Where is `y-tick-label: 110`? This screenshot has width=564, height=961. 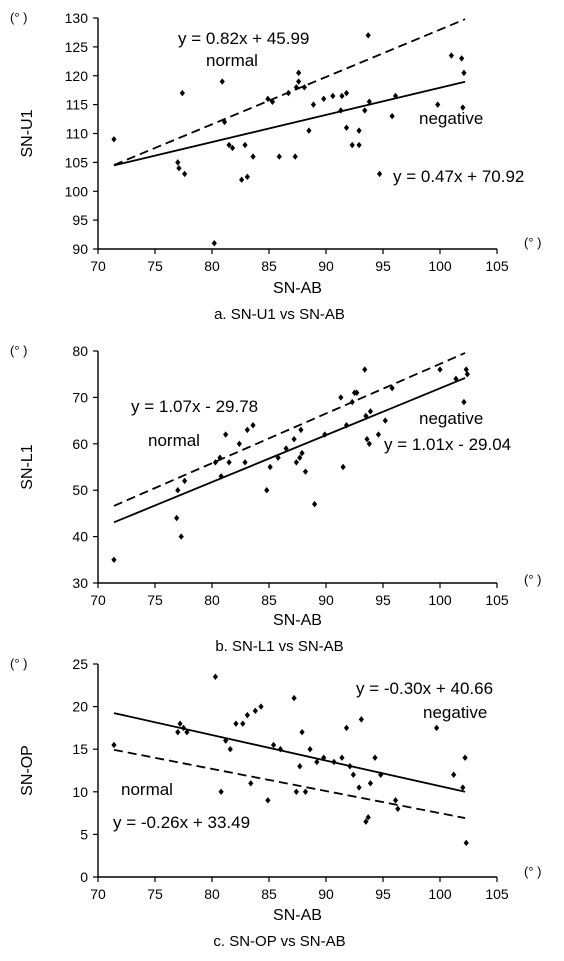
y-tick-label: 110 is located at coordinates (77, 134).